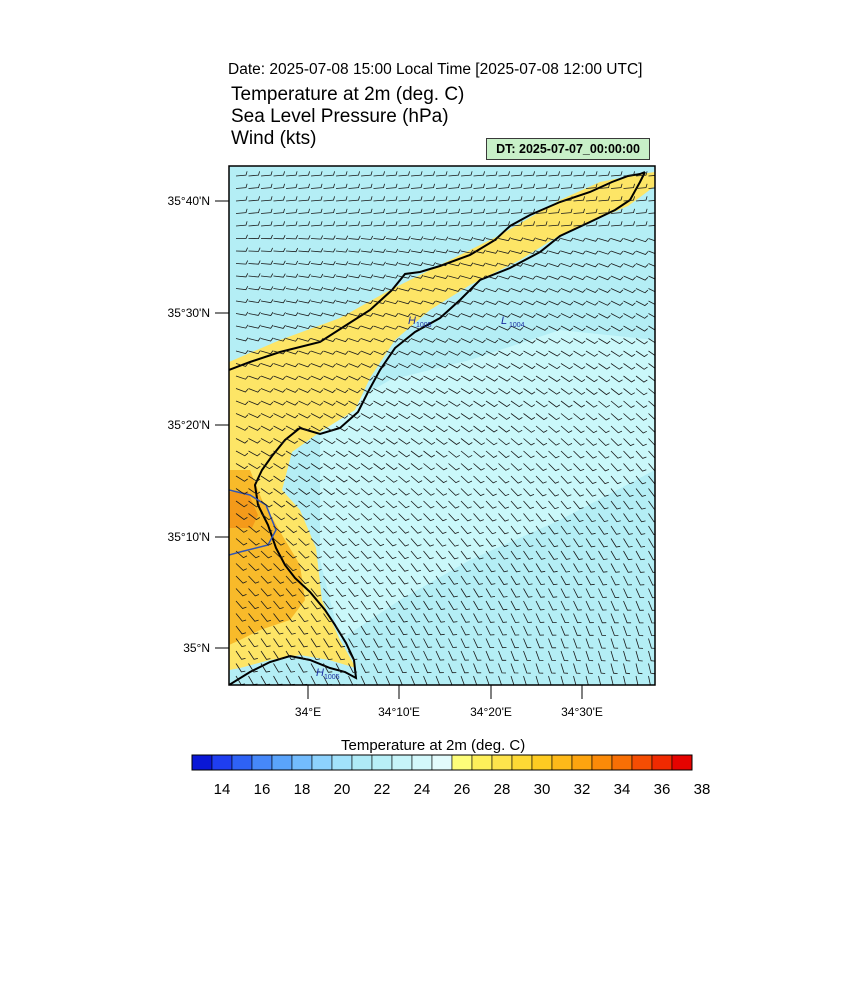 The image size is (864, 1008). What do you see at coordinates (308, 712) in the screenshot?
I see `lon-label: 34°E` at bounding box center [308, 712].